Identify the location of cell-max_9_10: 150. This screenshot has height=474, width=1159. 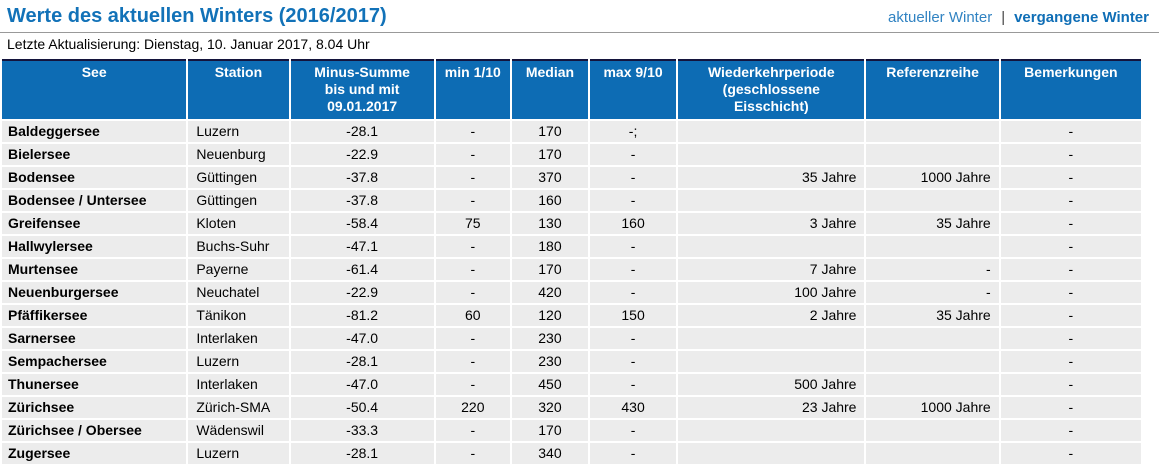
(633, 315).